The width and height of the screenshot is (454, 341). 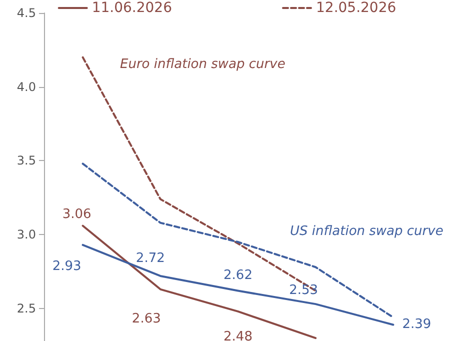 What do you see at coordinates (26, 87) in the screenshot?
I see `y-tick-label: 4.0` at bounding box center [26, 87].